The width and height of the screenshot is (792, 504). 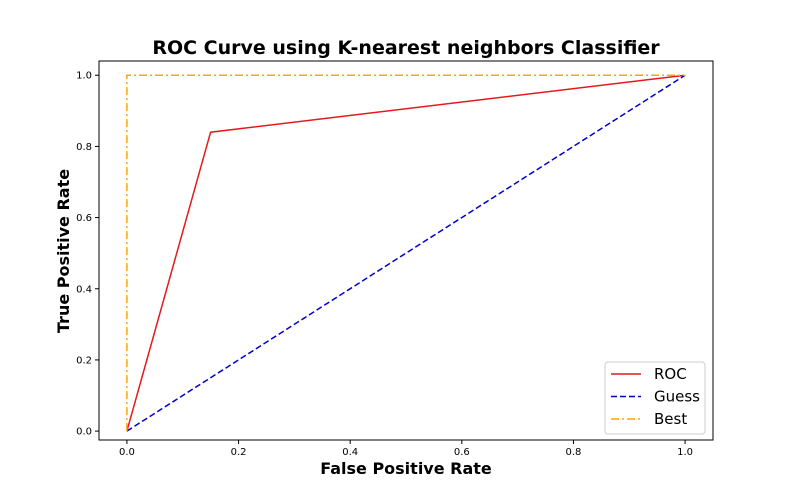 I want to click on y-axis: 0.0 0.2 0.4 0.6 0.8 1.0, so click(x=87, y=254).